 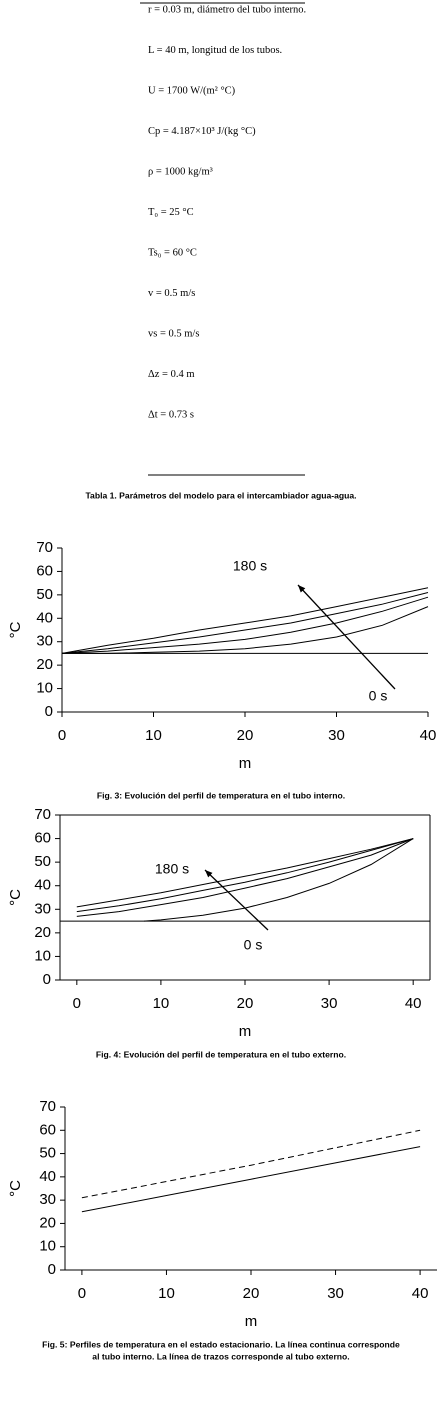 I want to click on parameter: L = 40 m, longitud de los tubos., so click(x=215, y=50).